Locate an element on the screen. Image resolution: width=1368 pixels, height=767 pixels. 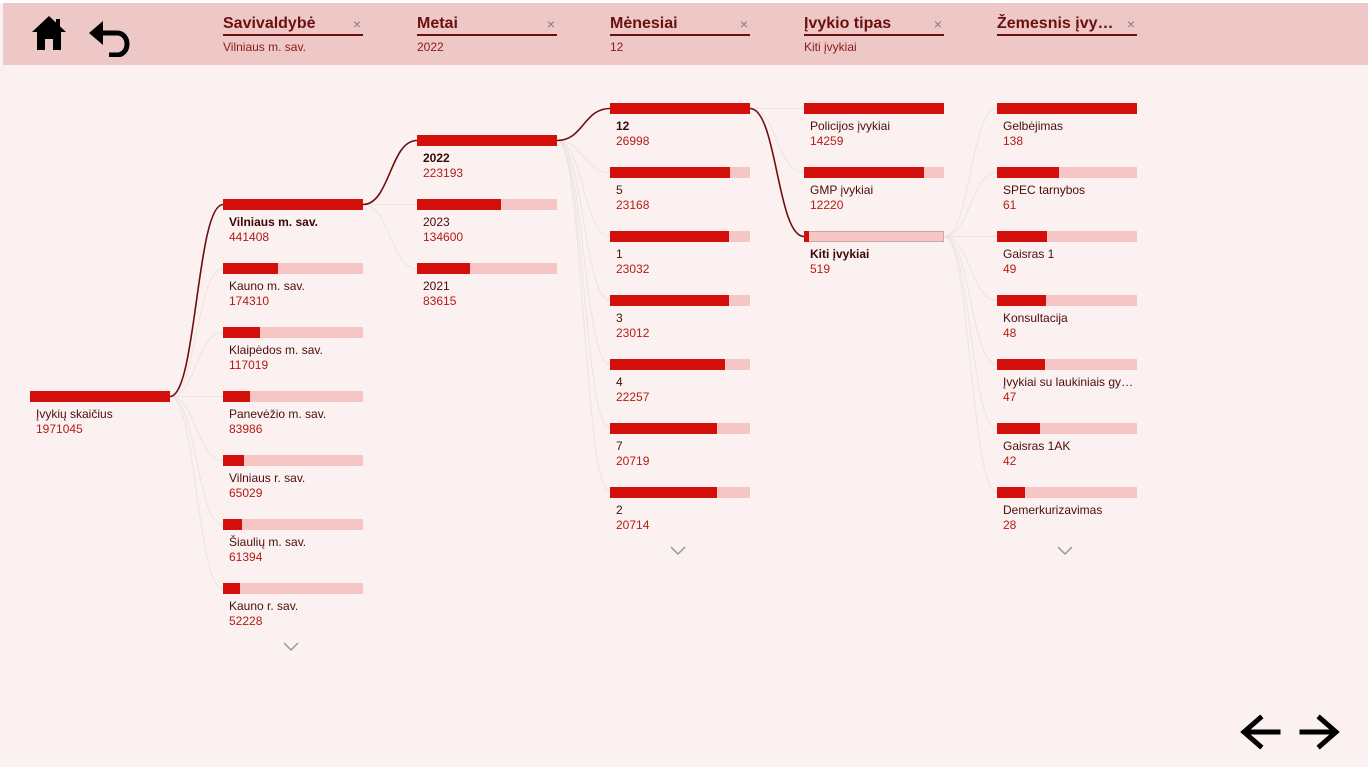
tree-node: Gaisras 1 49 is located at coordinates (1067, 254).